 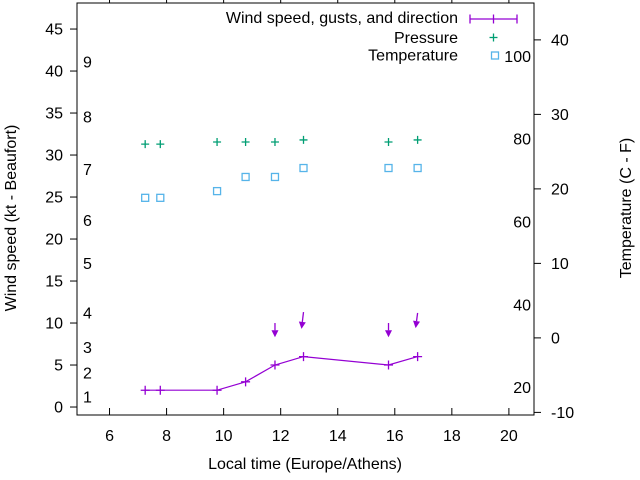 What do you see at coordinates (522, 388) in the screenshot?
I see `fahrenheit-label: 20` at bounding box center [522, 388].